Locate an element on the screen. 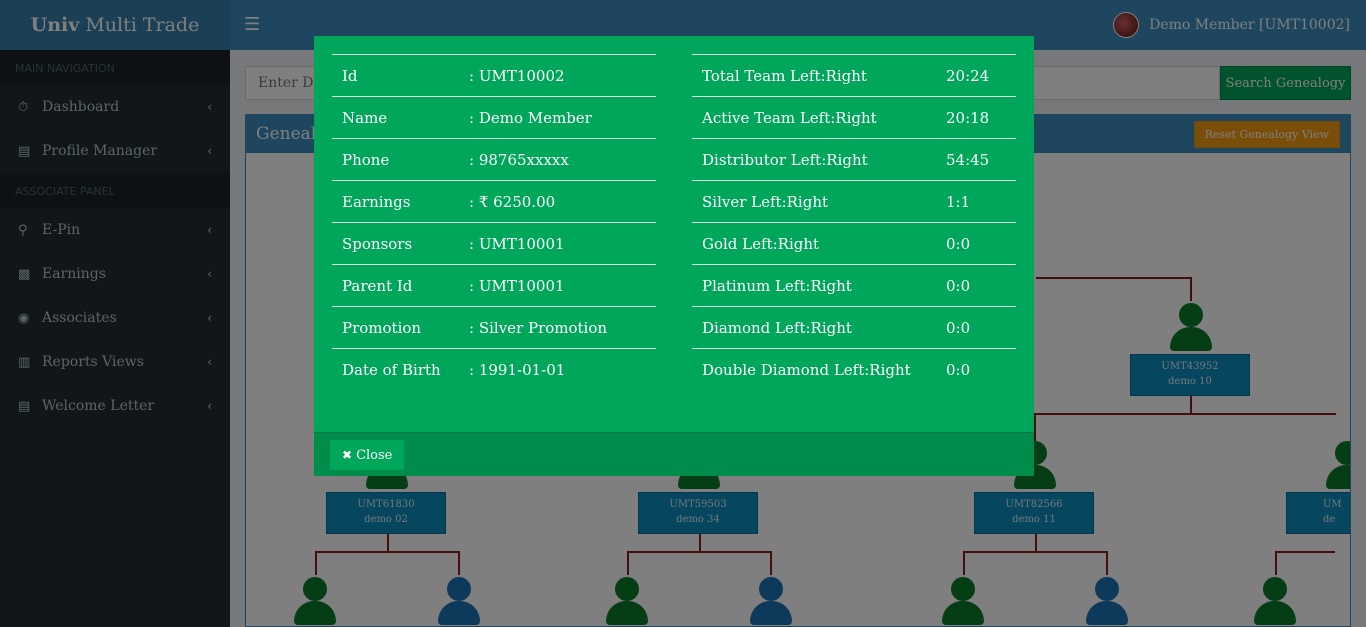  info-label: Name is located at coordinates (365, 117).